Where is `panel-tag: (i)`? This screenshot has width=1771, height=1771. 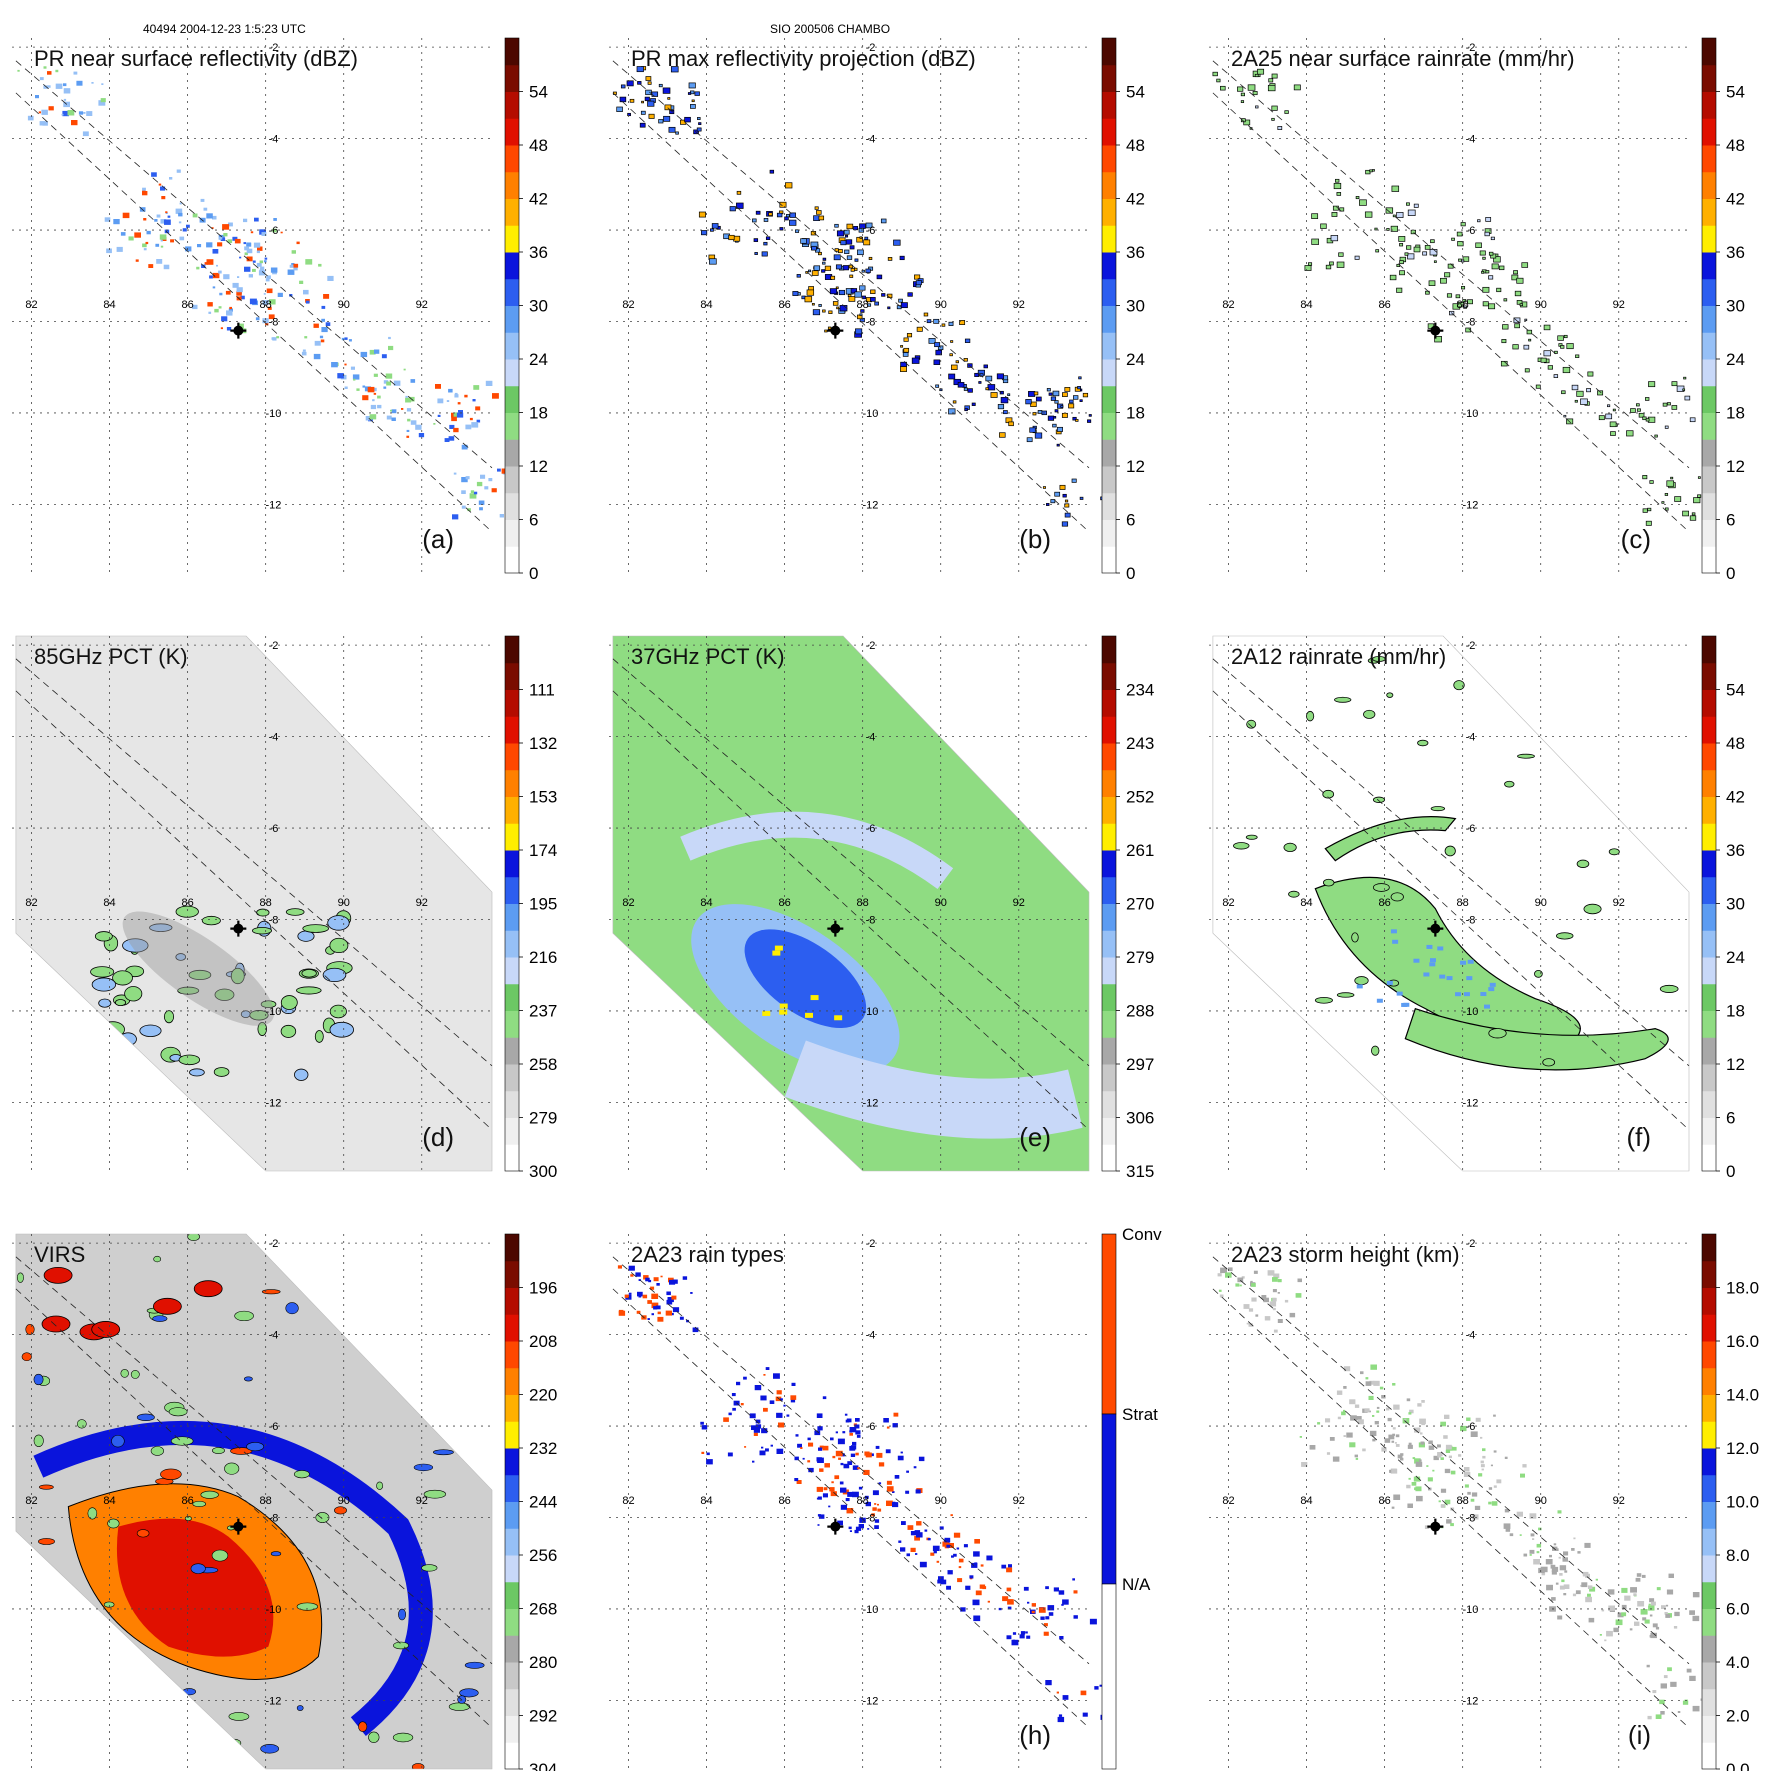 panel-tag: (i) is located at coordinates (1639, 1735).